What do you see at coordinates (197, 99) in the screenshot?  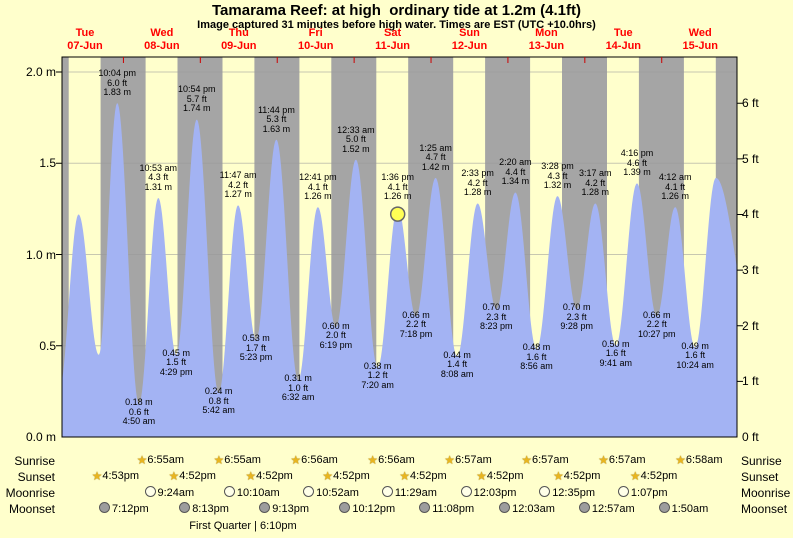 I see `high-tide-label: 10:54 pm 5.7 ft 1.74 m` at bounding box center [197, 99].